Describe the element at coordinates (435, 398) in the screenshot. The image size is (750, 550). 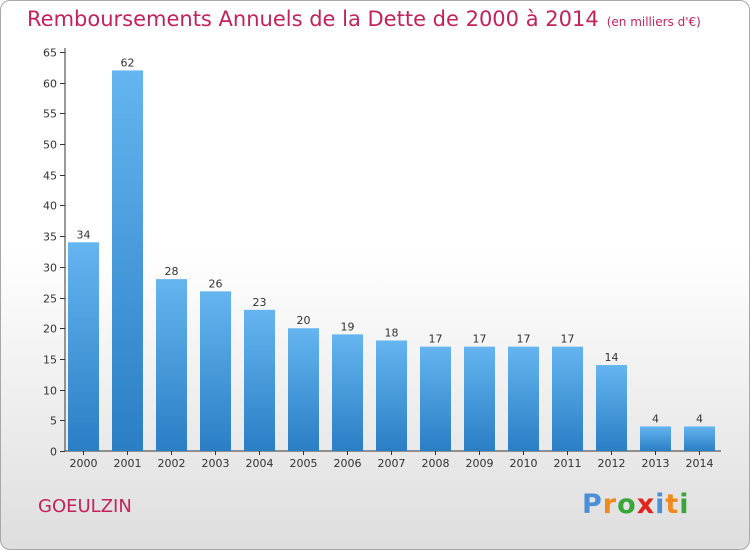
I see `bar-2008` at that location.